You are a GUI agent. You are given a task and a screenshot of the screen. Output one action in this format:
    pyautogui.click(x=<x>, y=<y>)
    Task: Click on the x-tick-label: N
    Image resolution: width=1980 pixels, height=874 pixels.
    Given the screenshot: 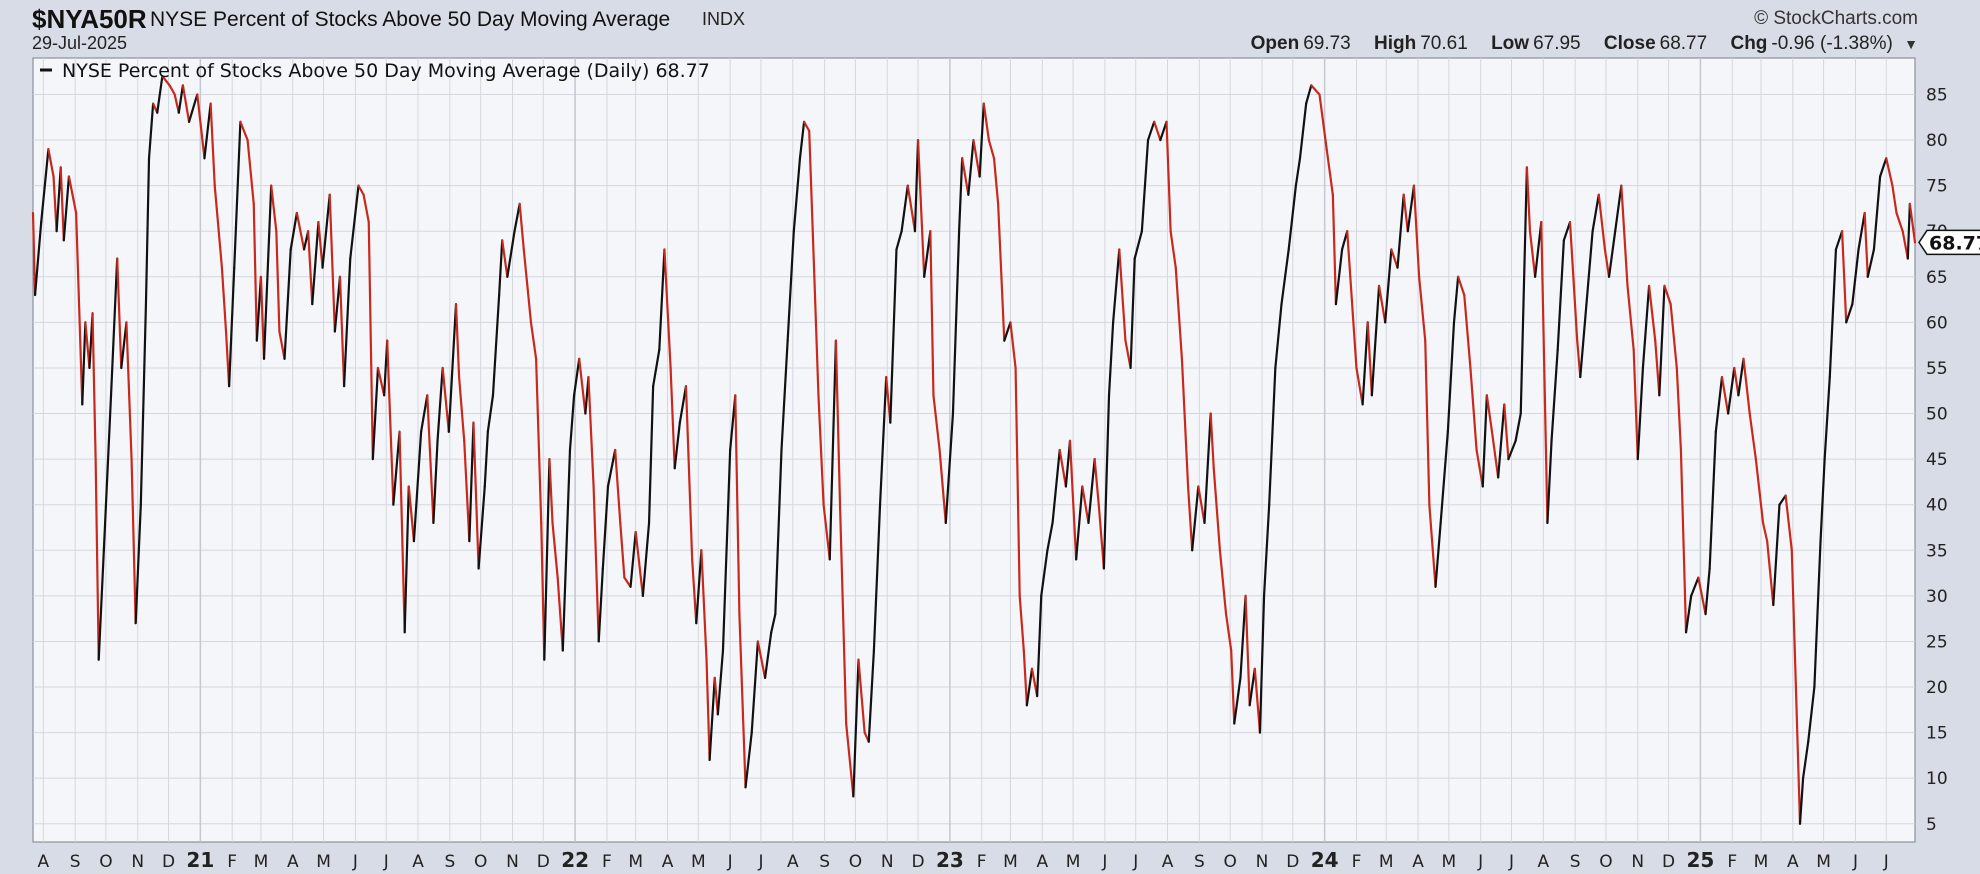 What is the action you would take?
    pyautogui.click(x=512, y=862)
    